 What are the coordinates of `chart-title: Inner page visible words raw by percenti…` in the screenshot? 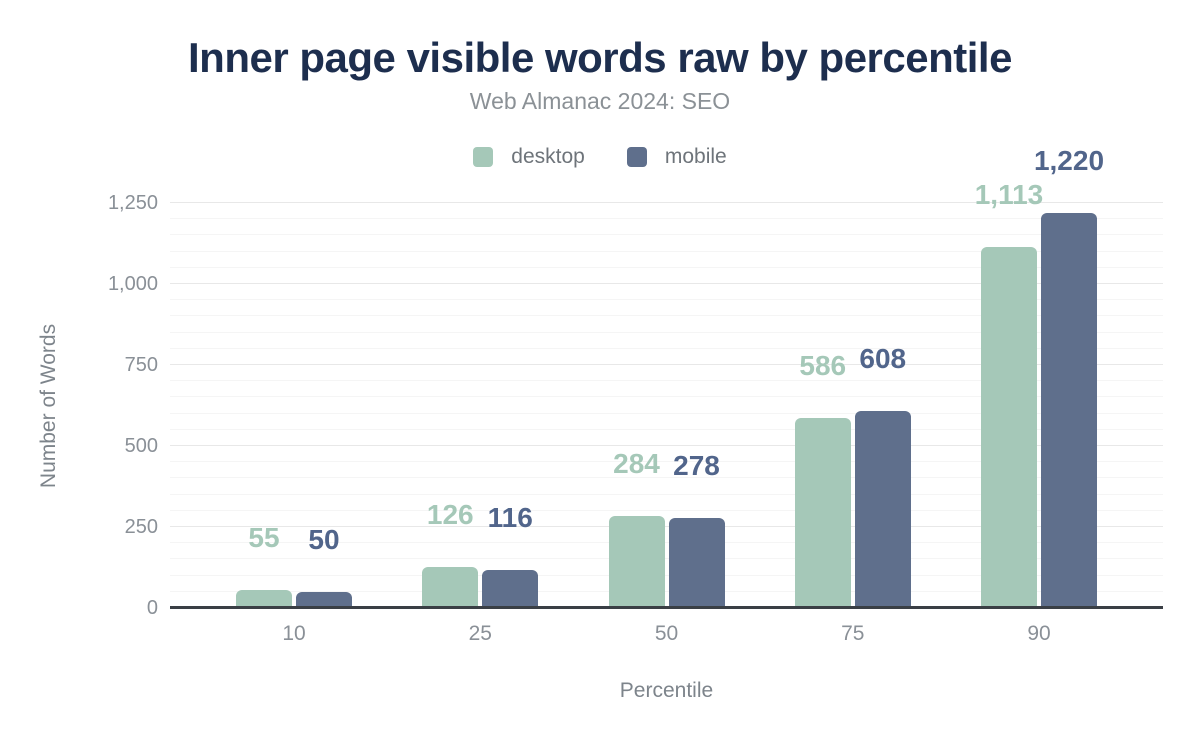 It's located at (600, 57).